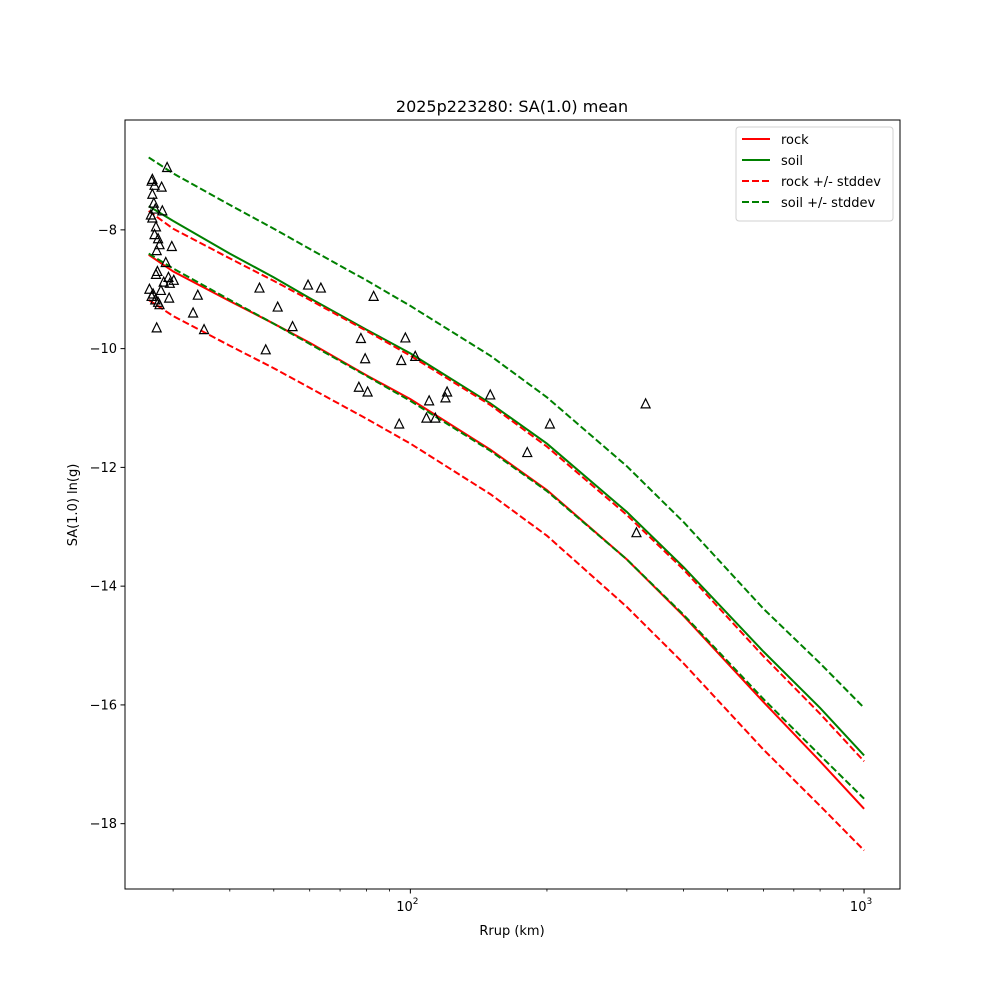 The height and width of the screenshot is (1000, 1000). Describe the element at coordinates (103, 349) in the screenshot. I see `y-tick-label: −10` at that location.